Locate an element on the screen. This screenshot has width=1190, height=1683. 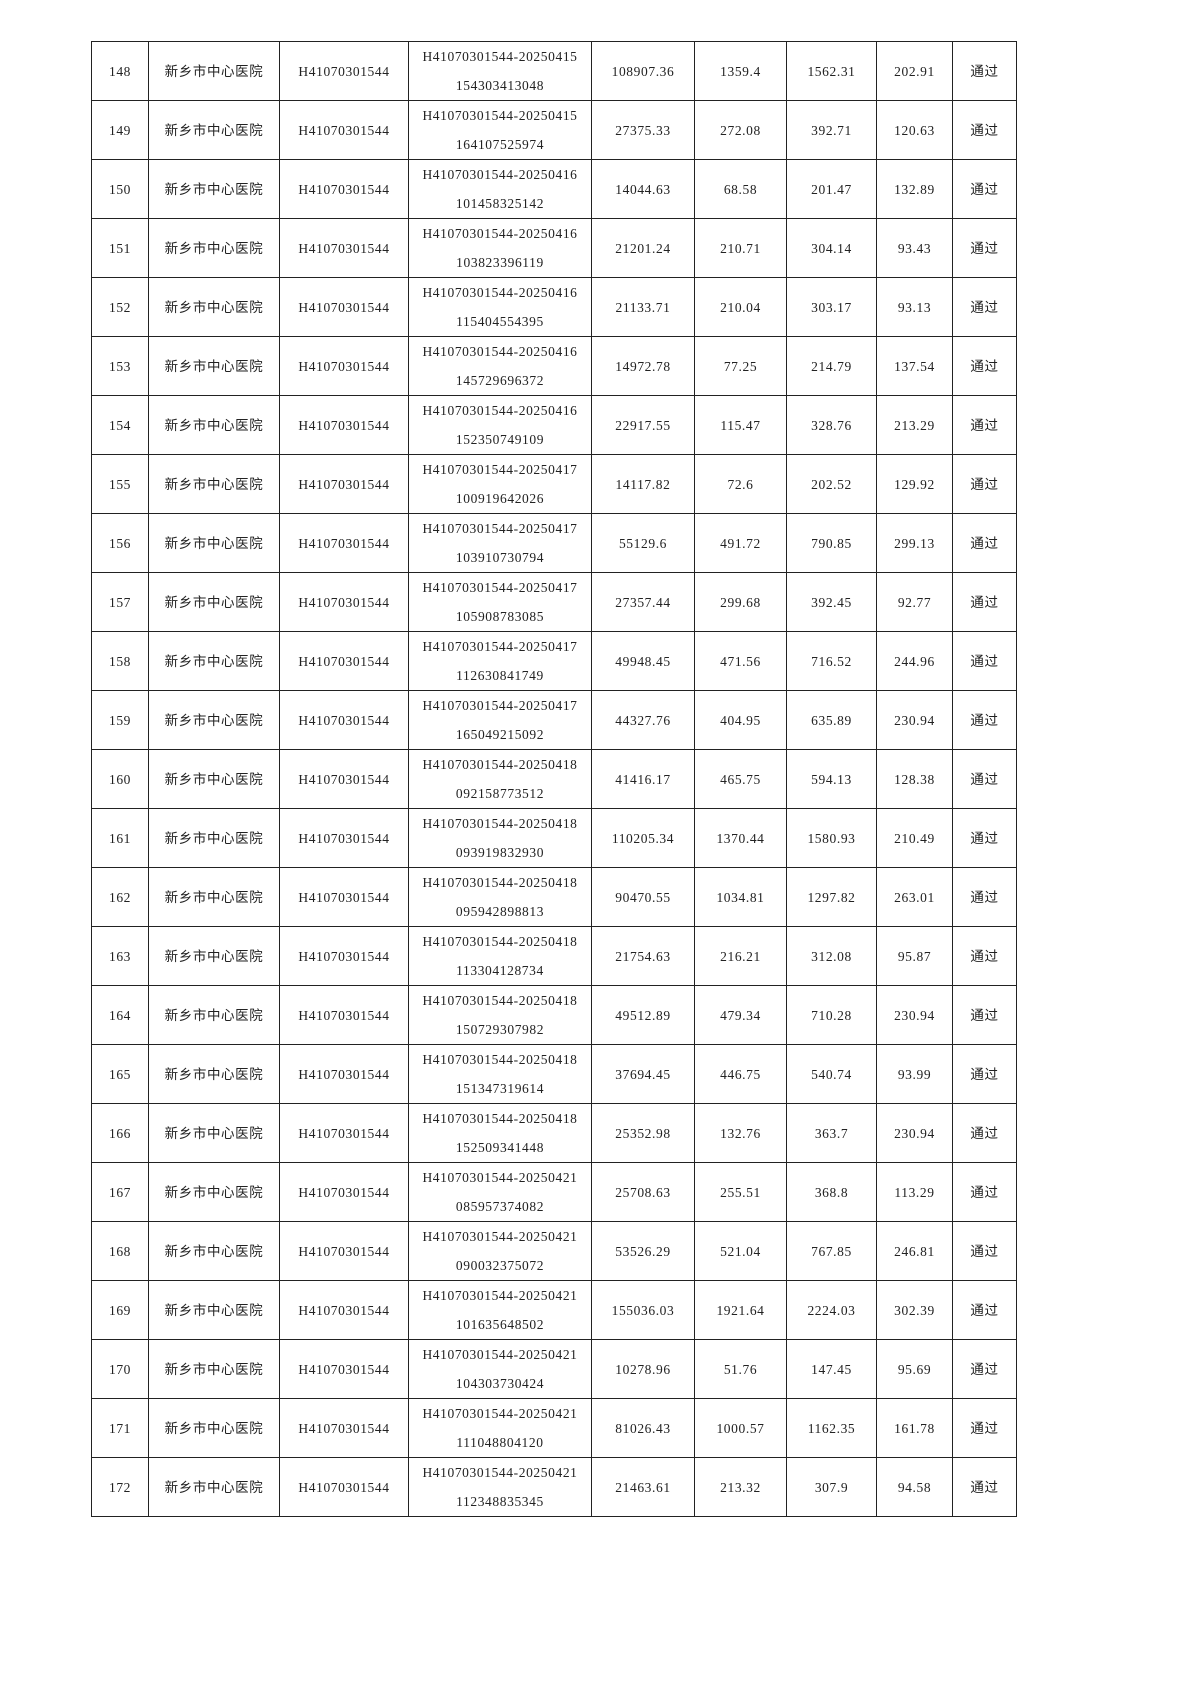
serial-number-line: 165049215092 is located at coordinates (500, 734).